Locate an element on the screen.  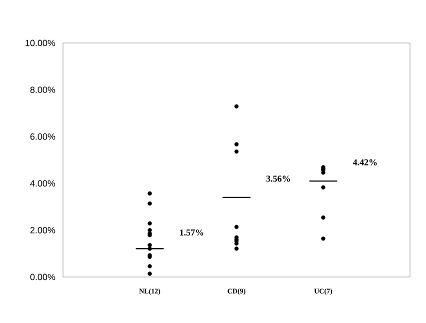
y-tick-label: 0.00% is located at coordinates (43, 277).